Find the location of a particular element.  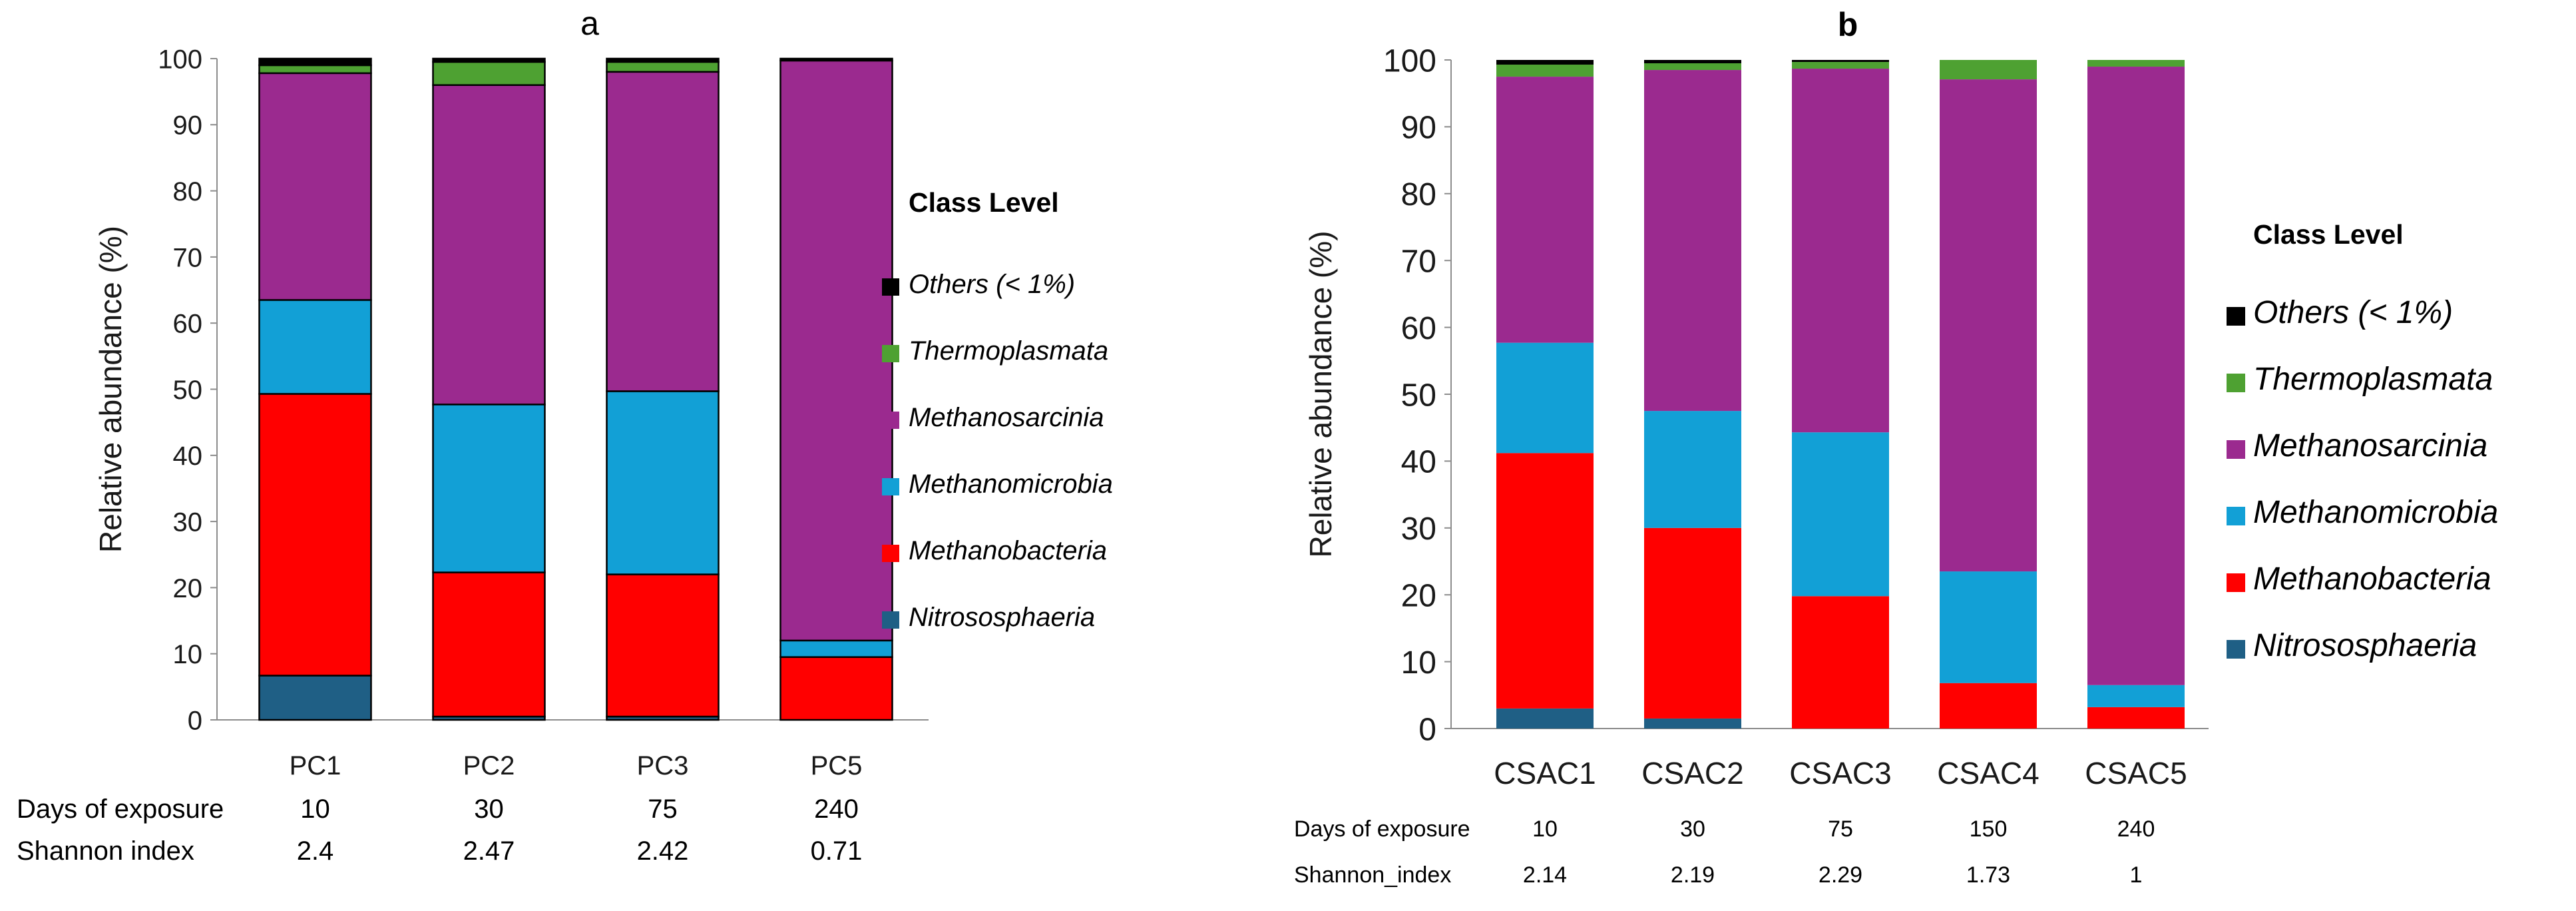

legend-label: Methanomicrobia is located at coordinates (1011, 484).